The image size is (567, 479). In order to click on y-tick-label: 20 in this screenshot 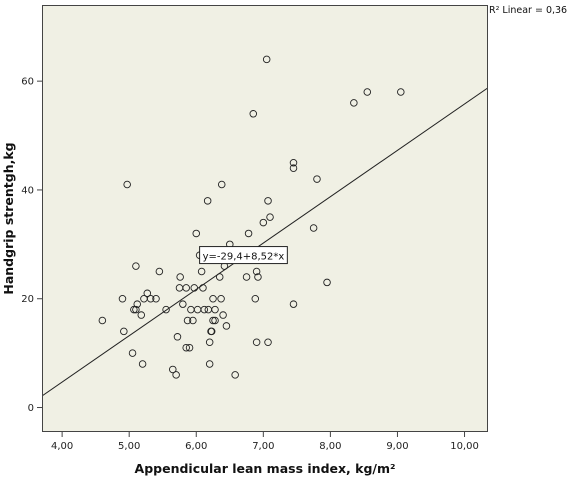, I will do `click(27, 299)`.